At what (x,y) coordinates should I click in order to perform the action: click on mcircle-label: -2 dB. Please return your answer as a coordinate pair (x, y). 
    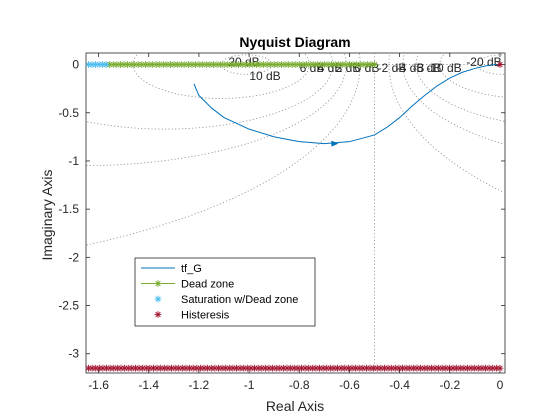
    Looking at the image, I should click on (392, 68).